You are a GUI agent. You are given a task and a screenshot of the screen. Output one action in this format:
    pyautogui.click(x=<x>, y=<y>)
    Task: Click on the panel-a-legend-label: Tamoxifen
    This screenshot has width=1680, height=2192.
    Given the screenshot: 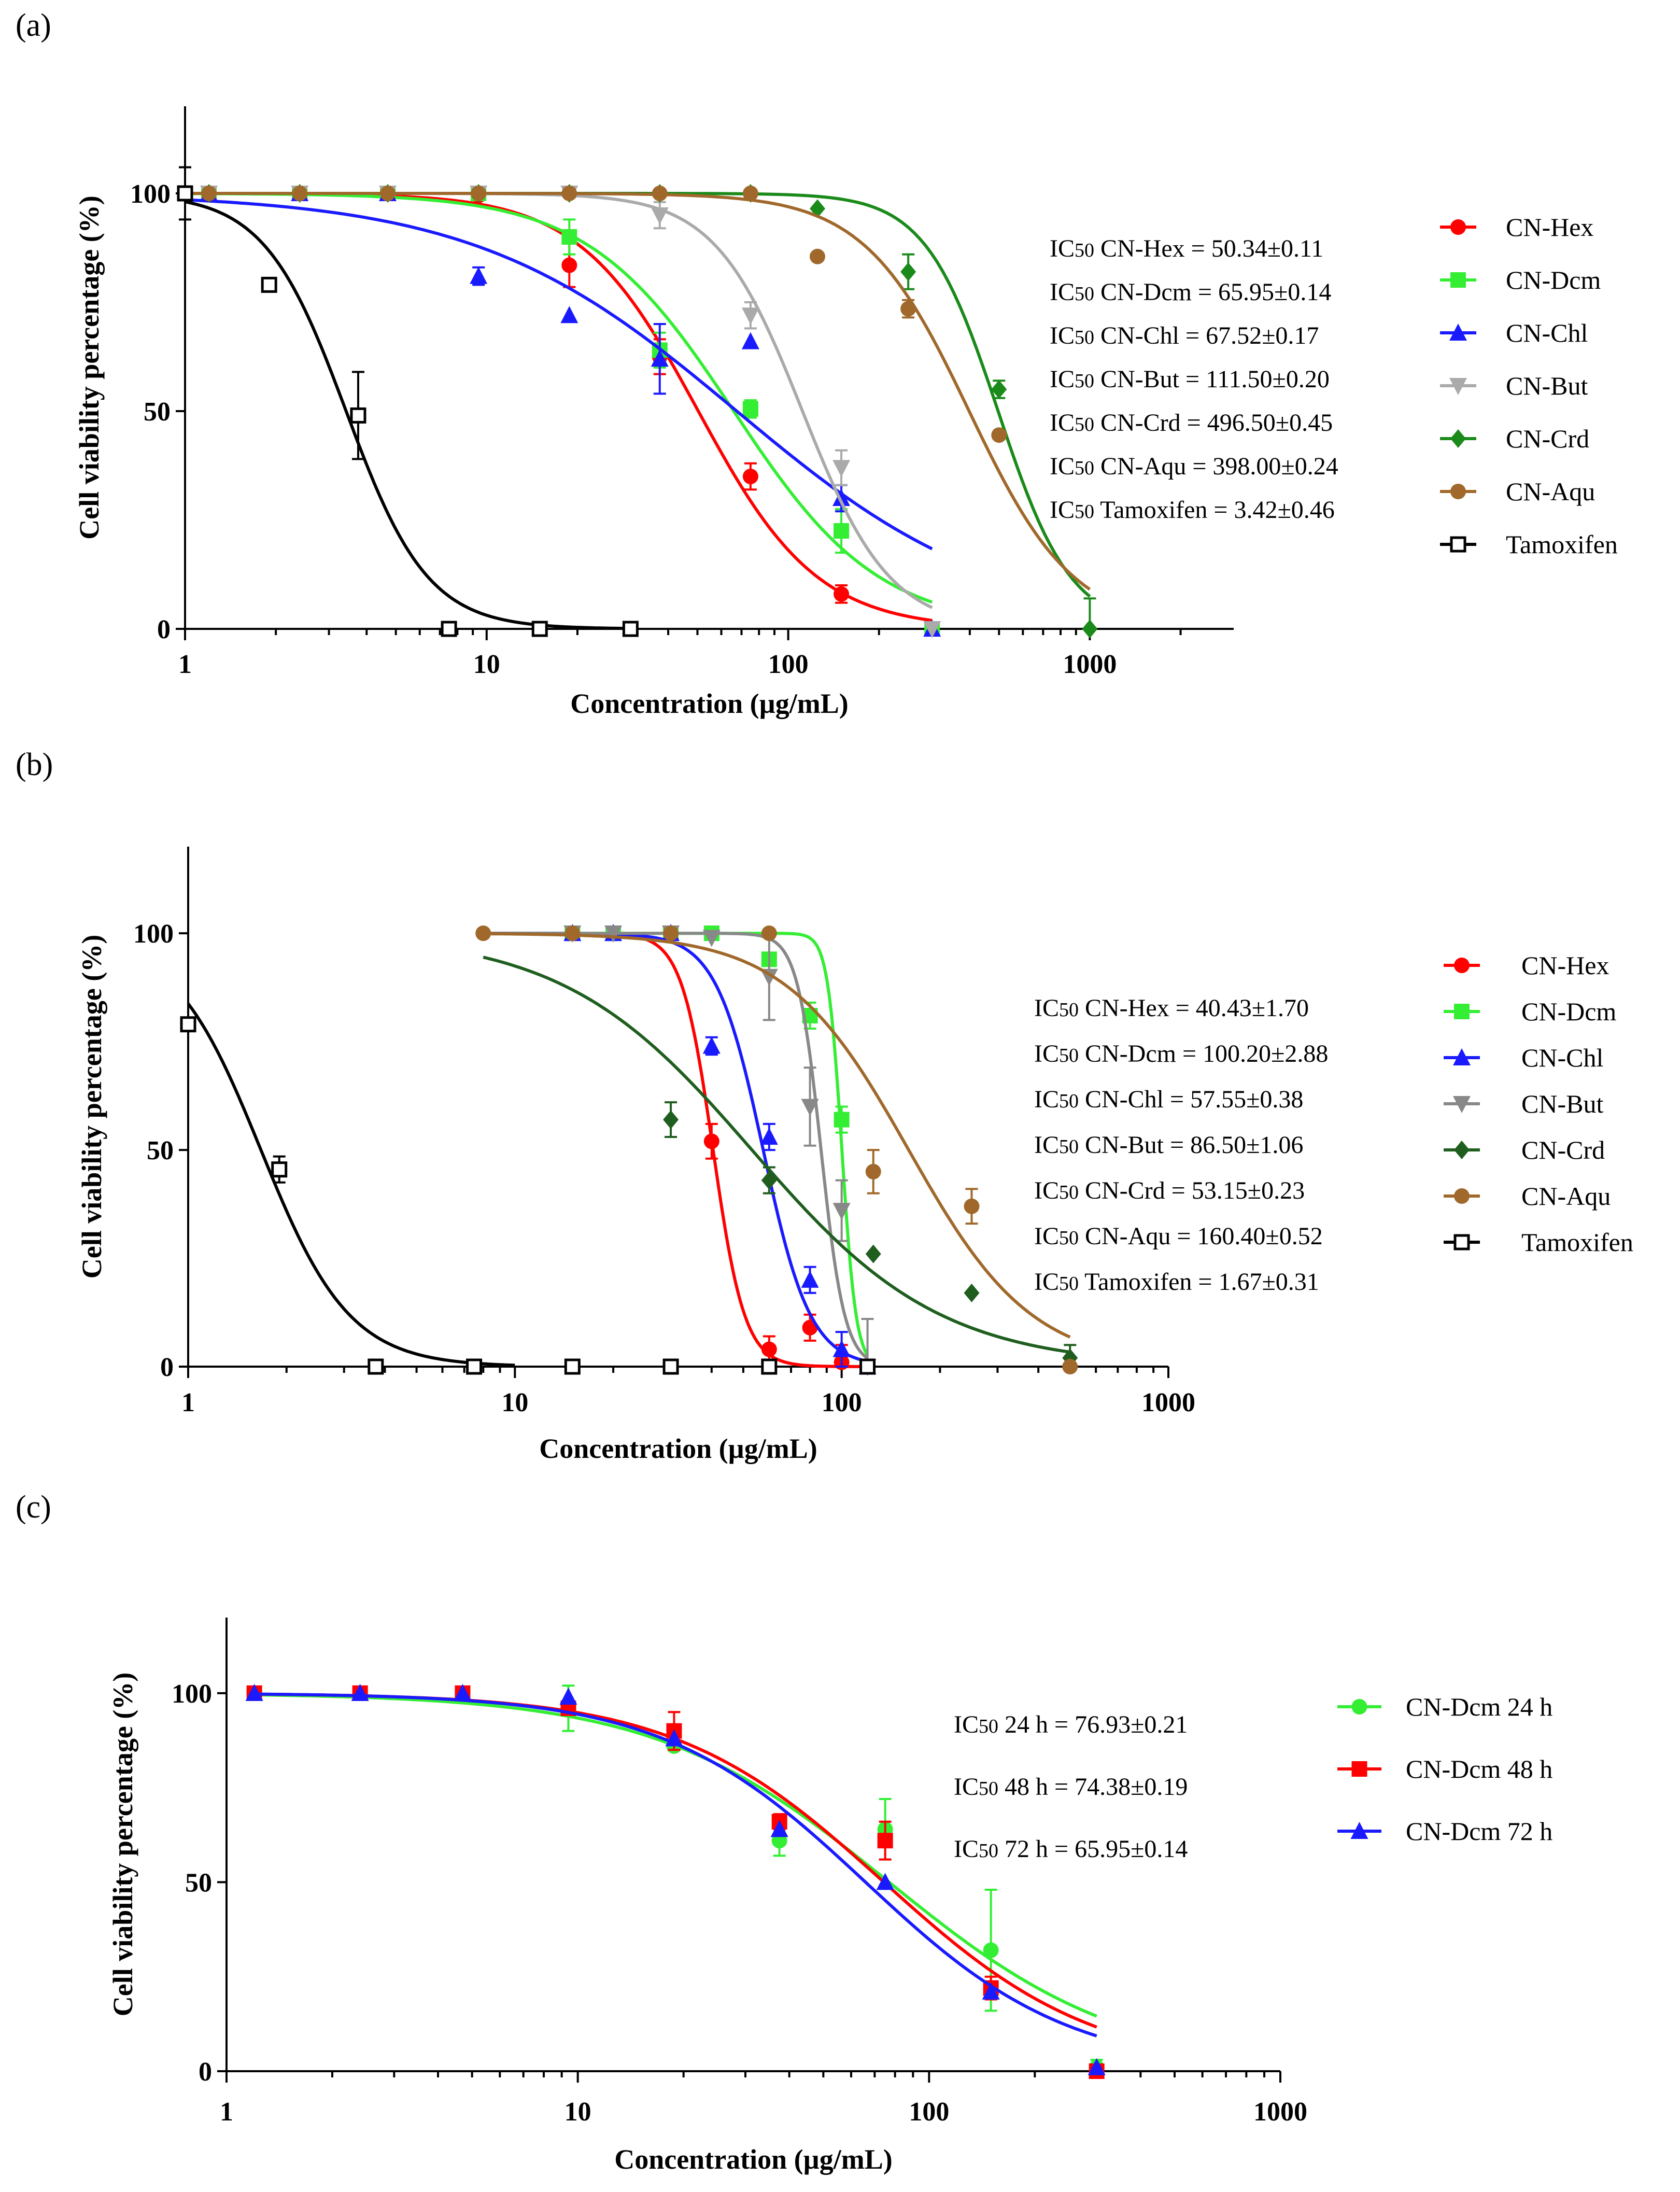 What is the action you would take?
    pyautogui.click(x=1562, y=544)
    